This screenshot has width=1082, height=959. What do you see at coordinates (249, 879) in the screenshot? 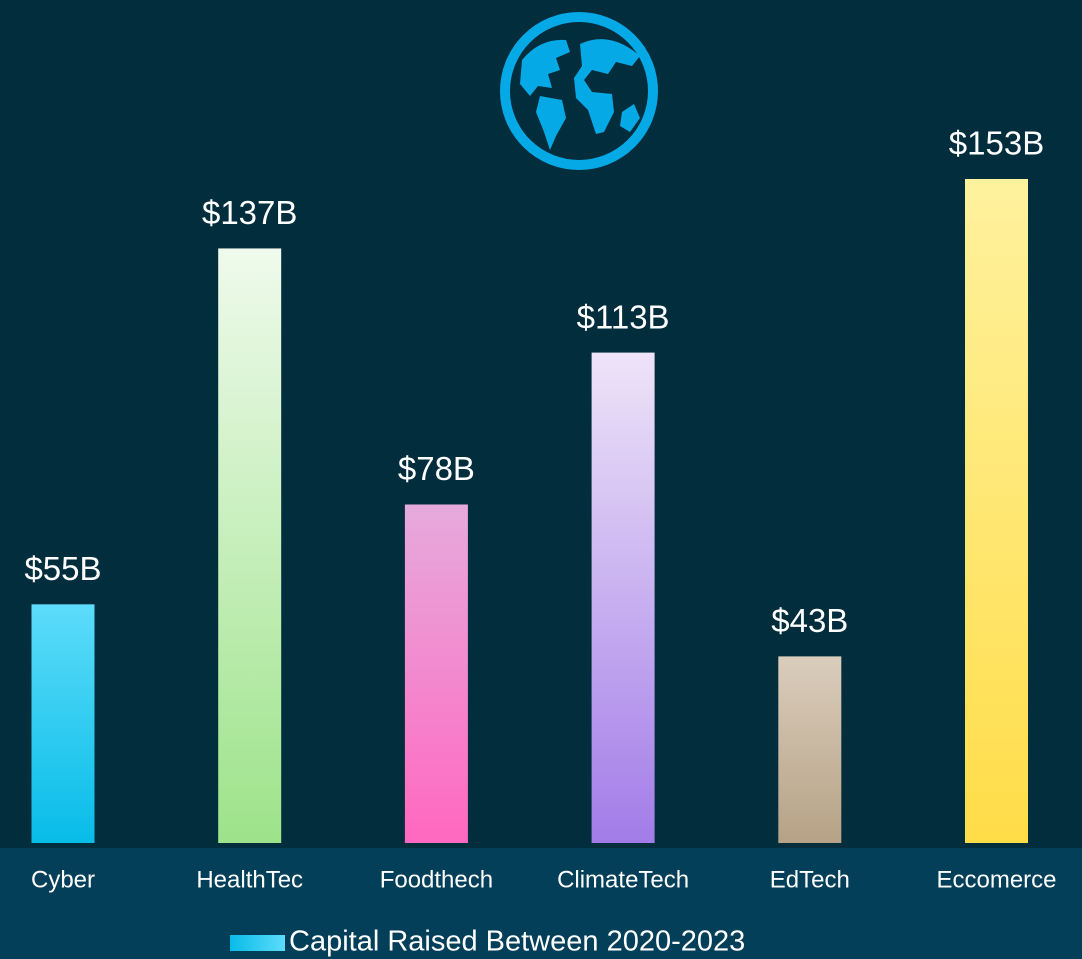
I see `x-tick-label: HealthTec` at bounding box center [249, 879].